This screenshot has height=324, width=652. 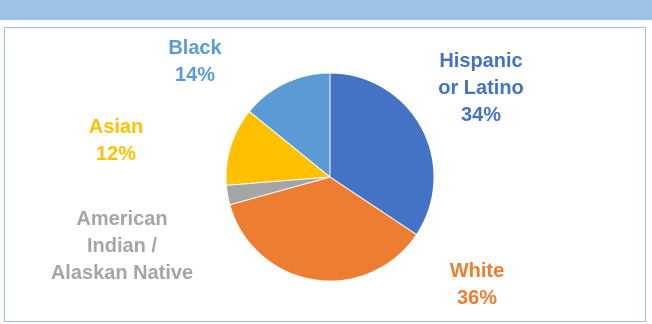 What do you see at coordinates (195, 75) in the screenshot?
I see `slice-value-black: 14%` at bounding box center [195, 75].